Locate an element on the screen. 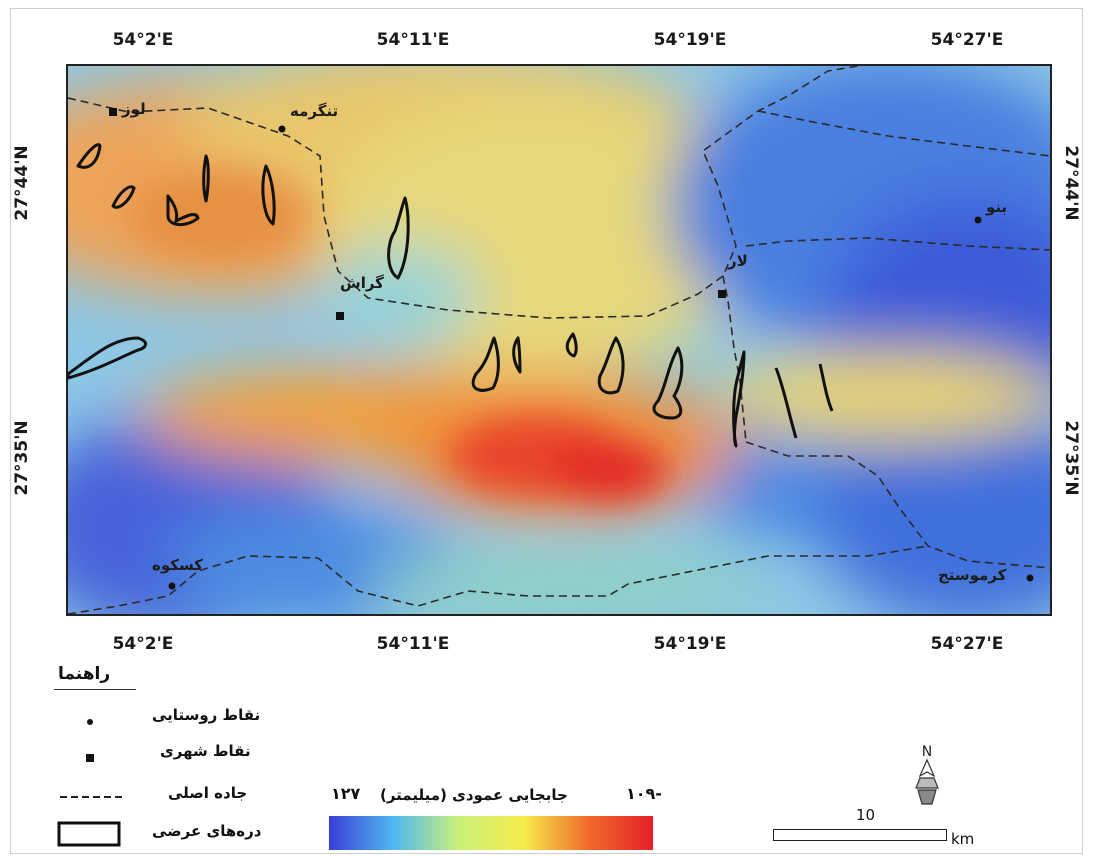  lon-tick-top-4: 54°27'E is located at coordinates (967, 40).